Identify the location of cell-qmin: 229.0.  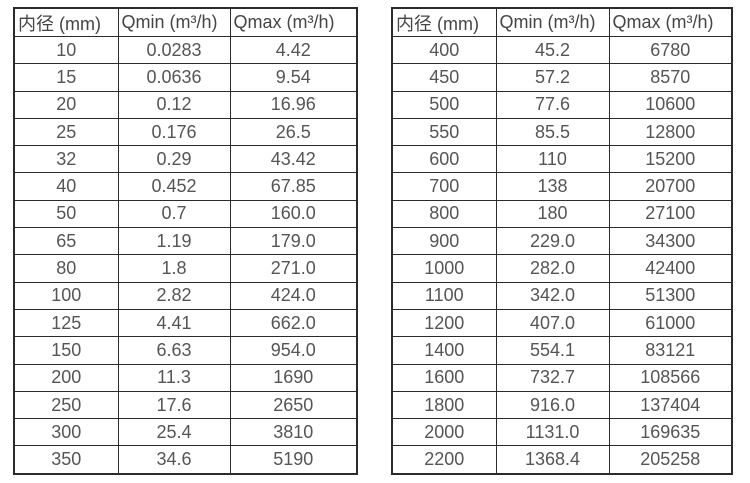
(552, 241).